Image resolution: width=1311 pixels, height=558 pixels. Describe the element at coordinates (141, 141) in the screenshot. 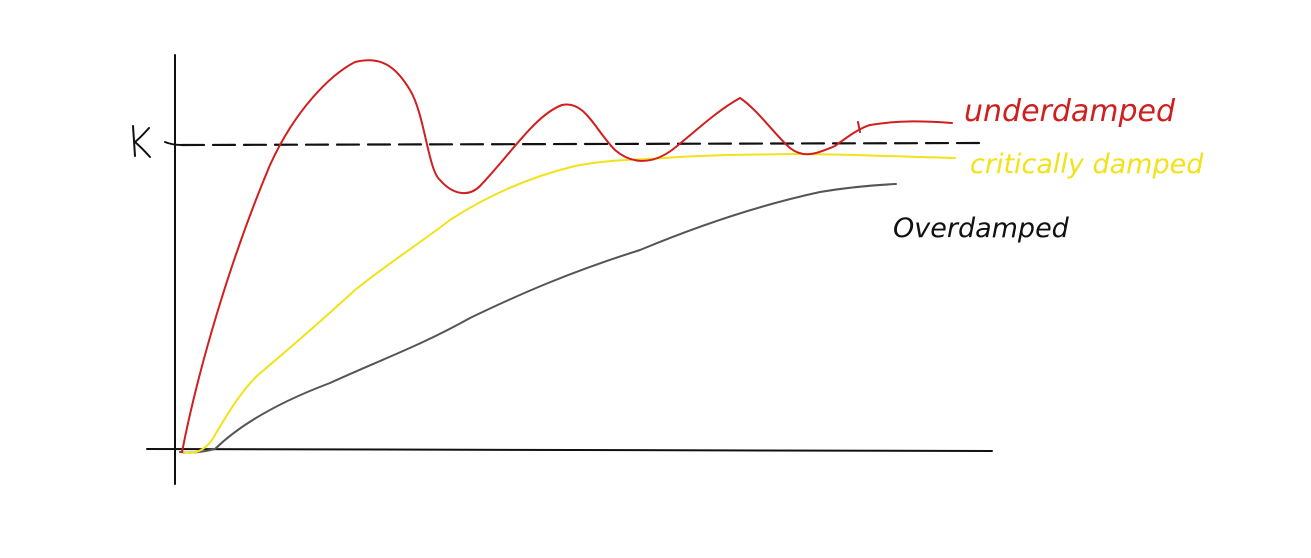

I see `k-label: K` at that location.